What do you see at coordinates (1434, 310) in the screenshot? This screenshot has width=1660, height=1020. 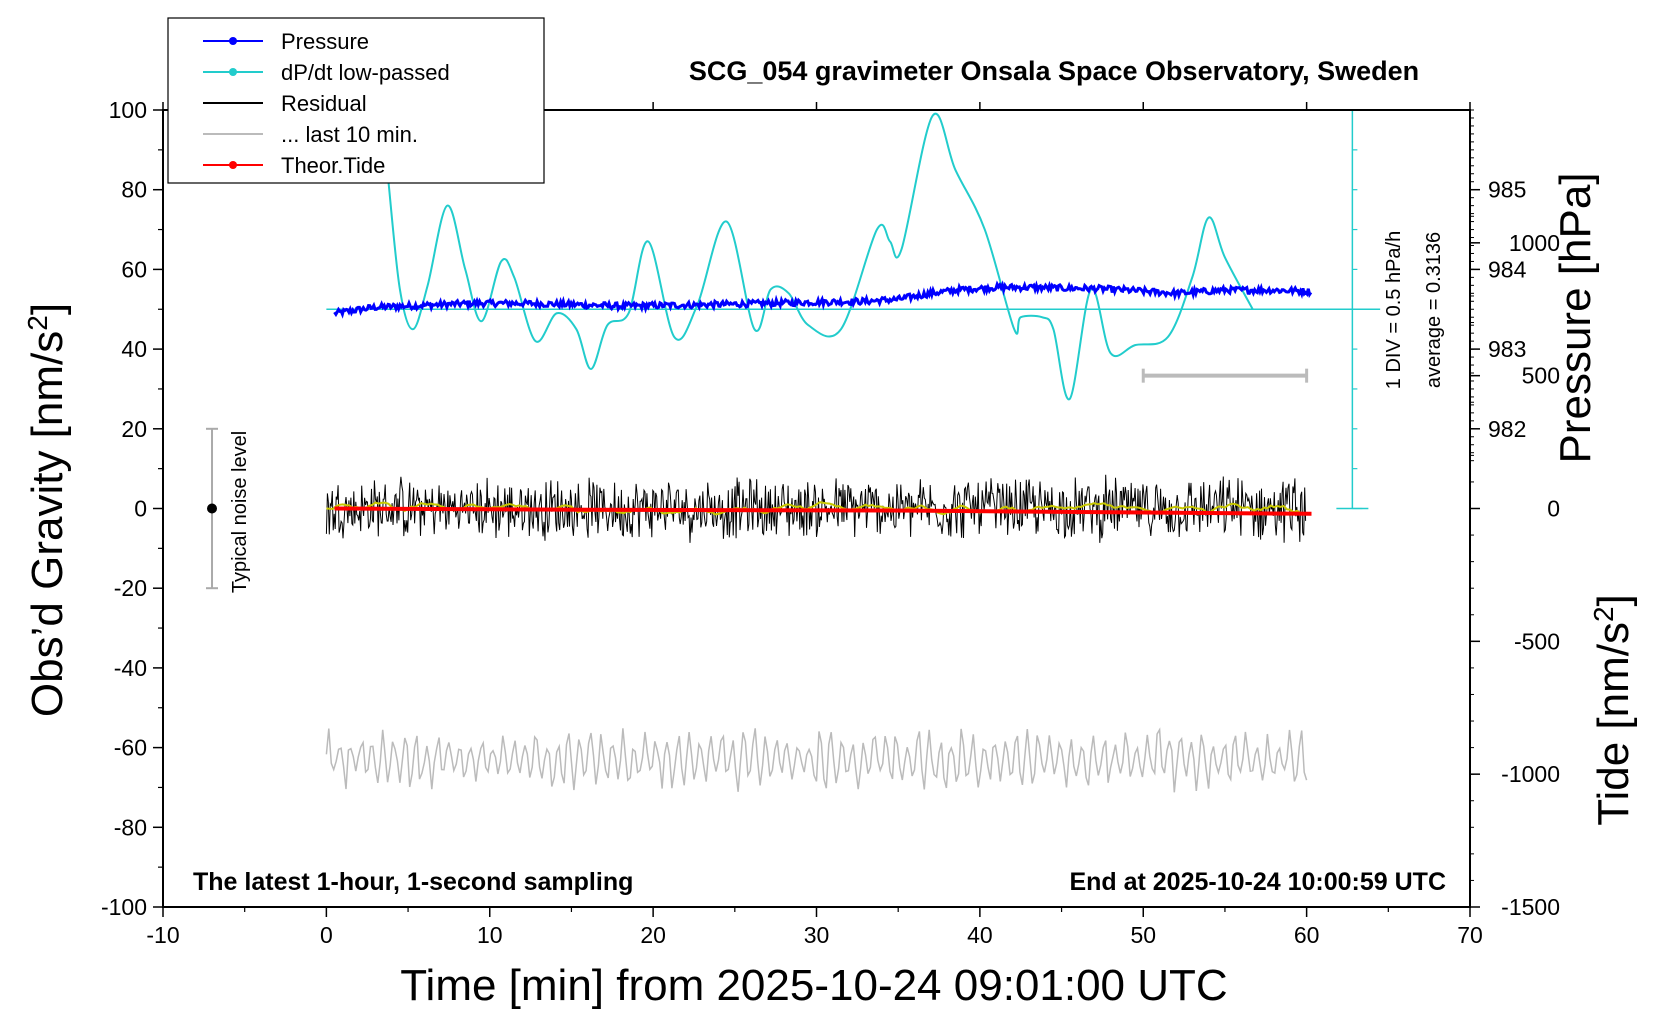 I see `annotation-average: average = 0.3136` at bounding box center [1434, 310].